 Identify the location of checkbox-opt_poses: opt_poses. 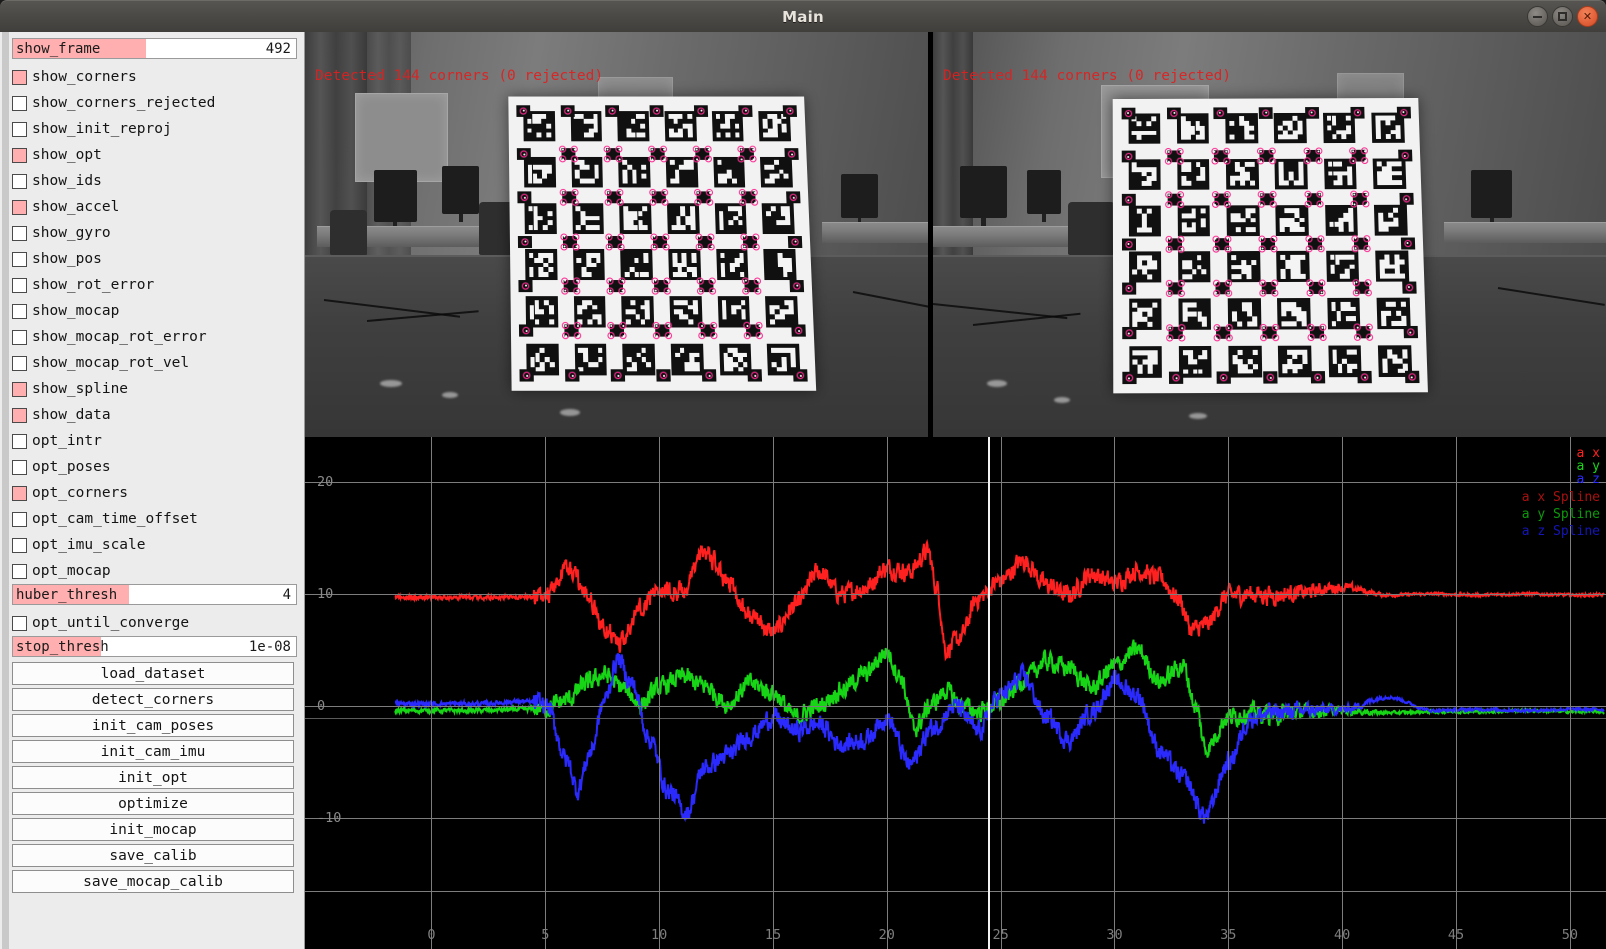
(154, 467).